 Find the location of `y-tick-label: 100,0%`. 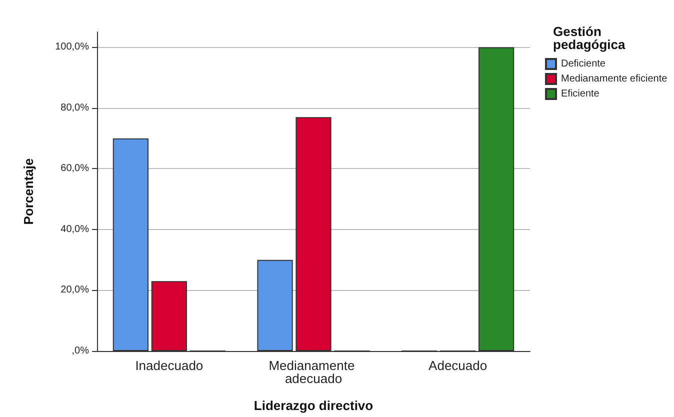

y-tick-label: 100,0% is located at coordinates (72, 47).